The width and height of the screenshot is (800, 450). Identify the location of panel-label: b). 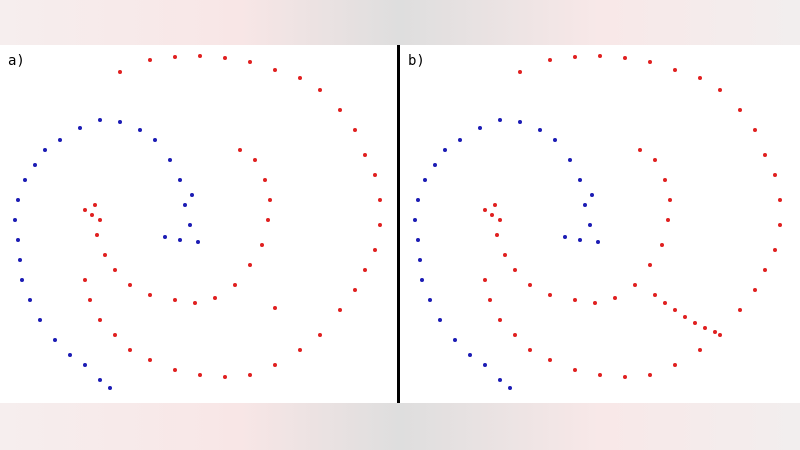
(416, 61).